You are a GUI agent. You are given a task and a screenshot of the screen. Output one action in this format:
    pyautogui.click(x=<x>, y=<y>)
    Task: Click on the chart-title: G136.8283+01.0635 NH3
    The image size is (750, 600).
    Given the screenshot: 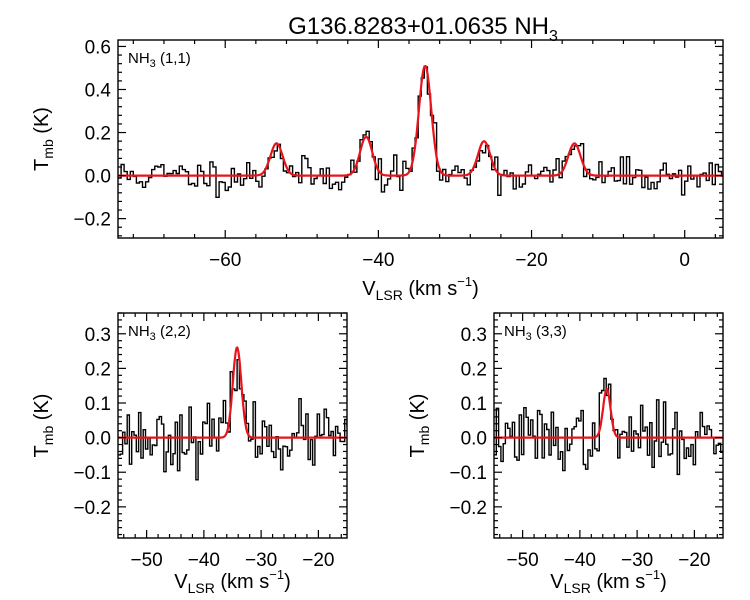 What is the action you would take?
    pyautogui.click(x=423, y=29)
    